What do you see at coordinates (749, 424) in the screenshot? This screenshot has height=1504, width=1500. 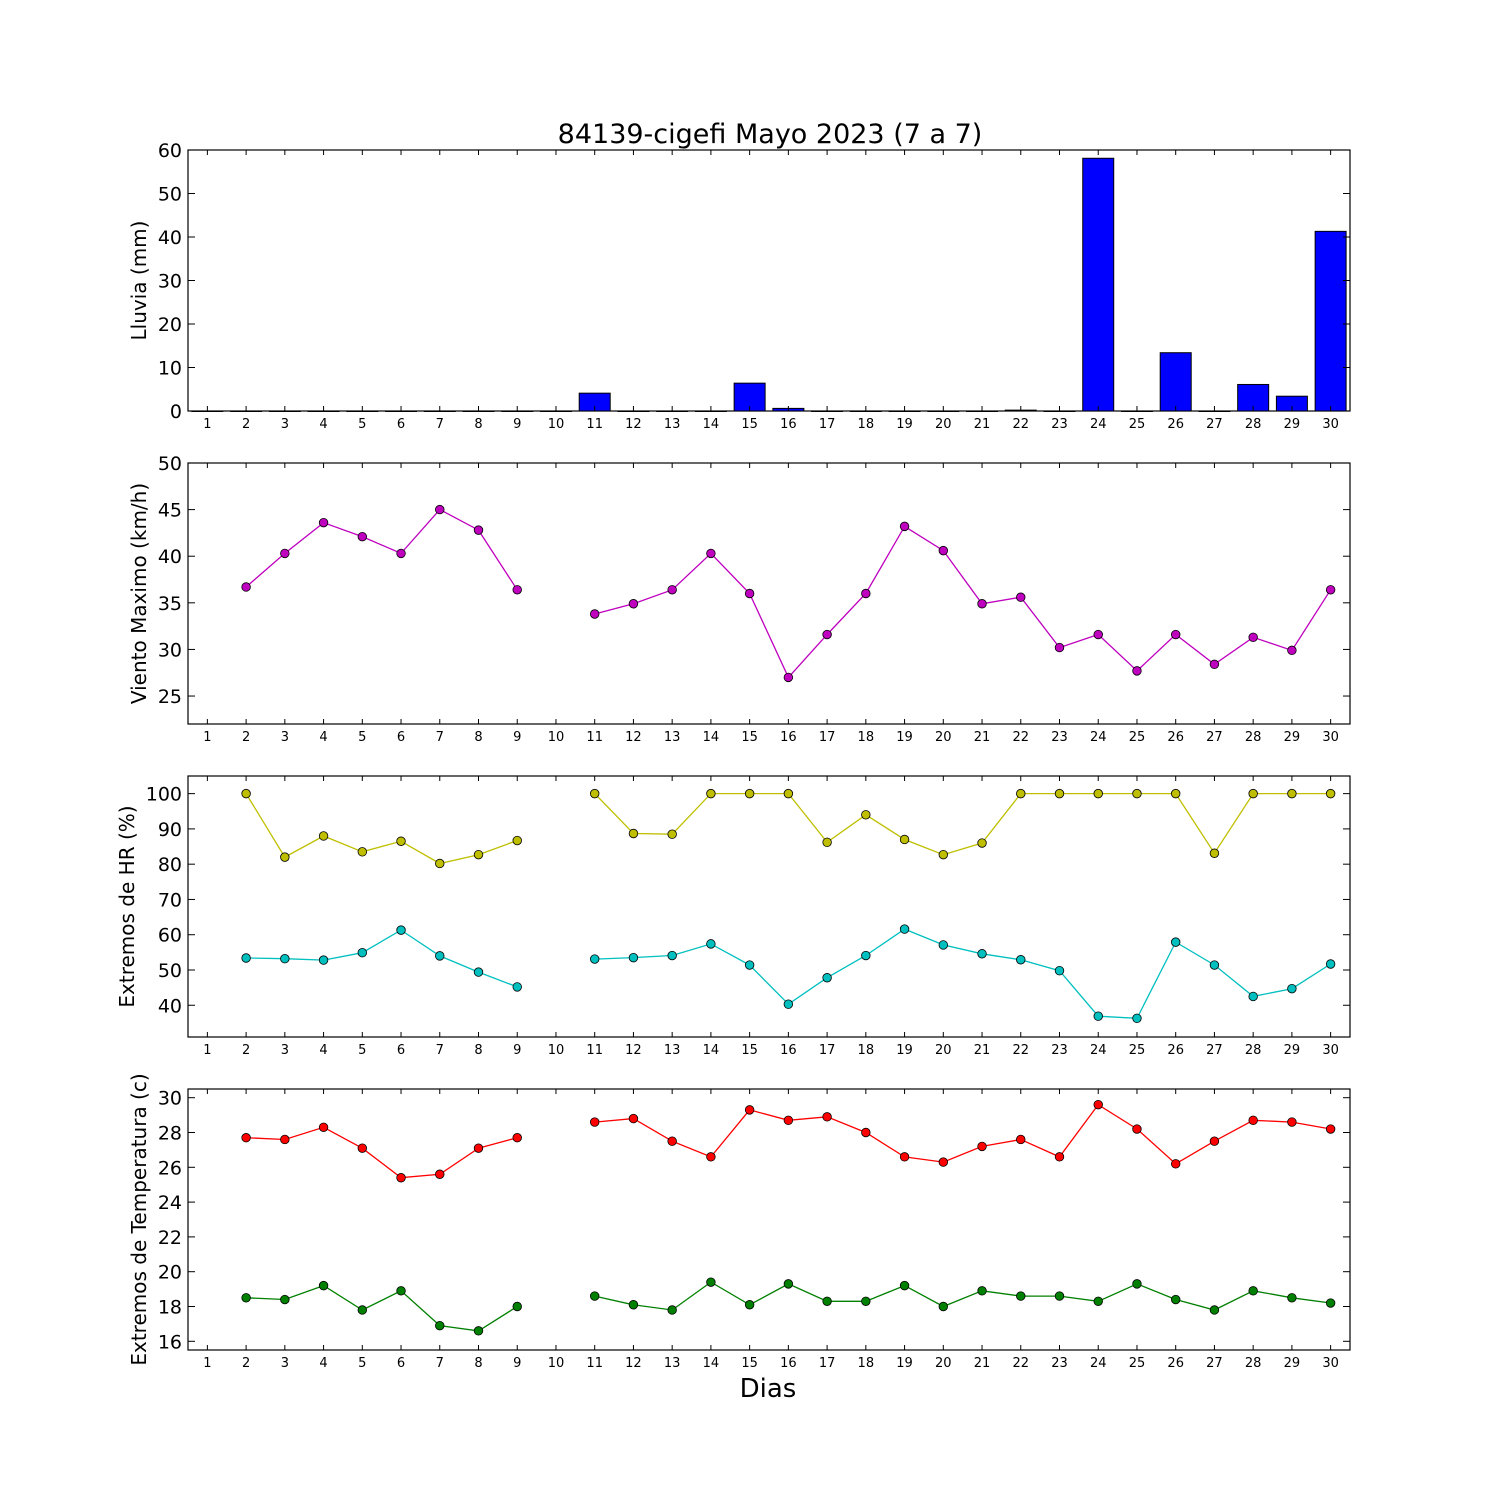 I see `rain-x-tick-label: 15` at bounding box center [749, 424].